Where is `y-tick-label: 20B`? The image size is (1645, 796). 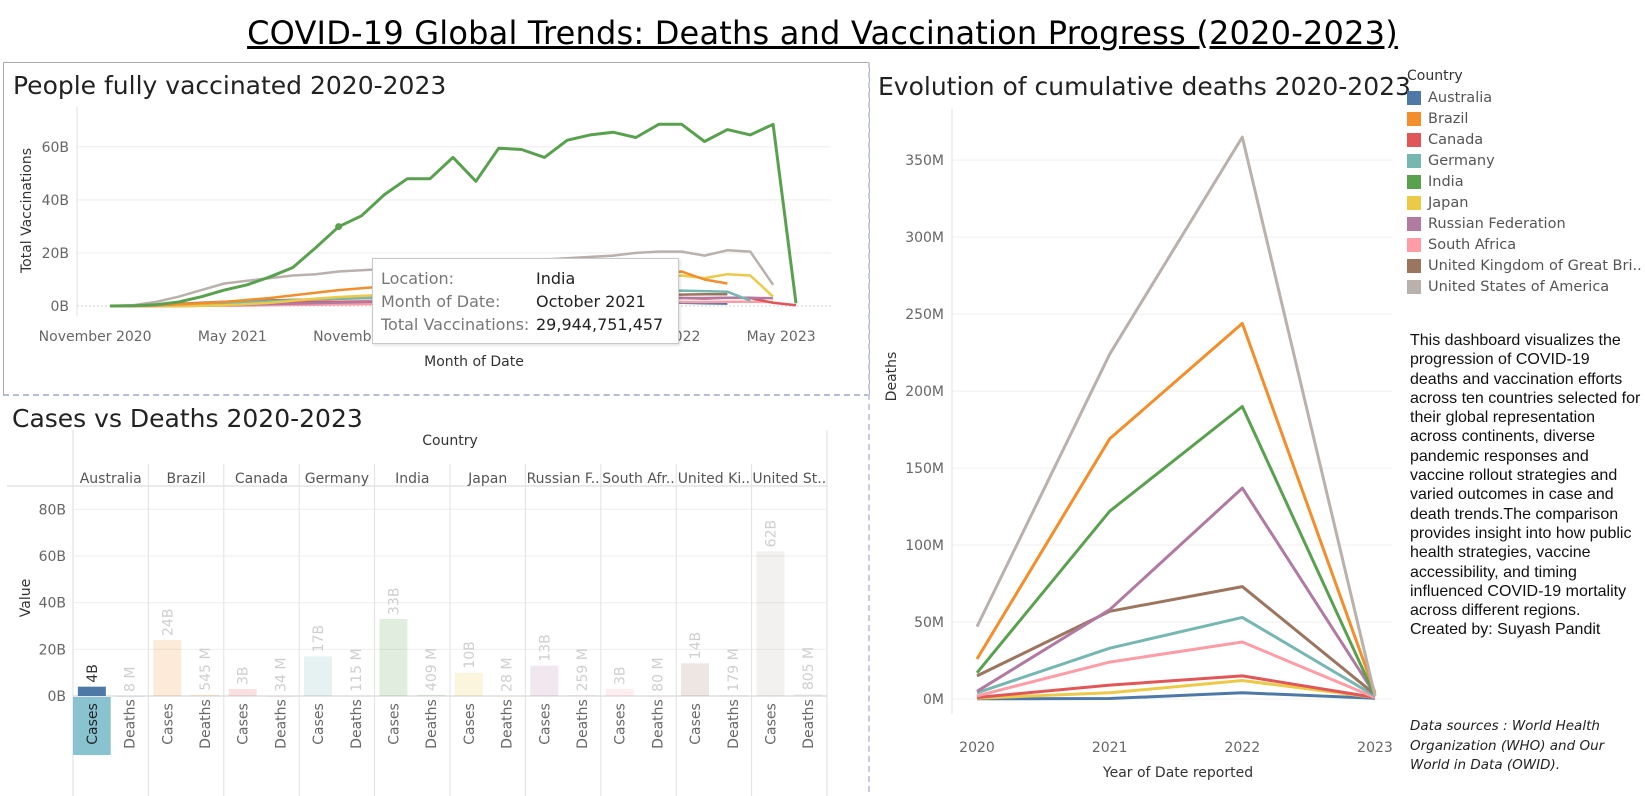
y-tick-label: 20B is located at coordinates (55, 254).